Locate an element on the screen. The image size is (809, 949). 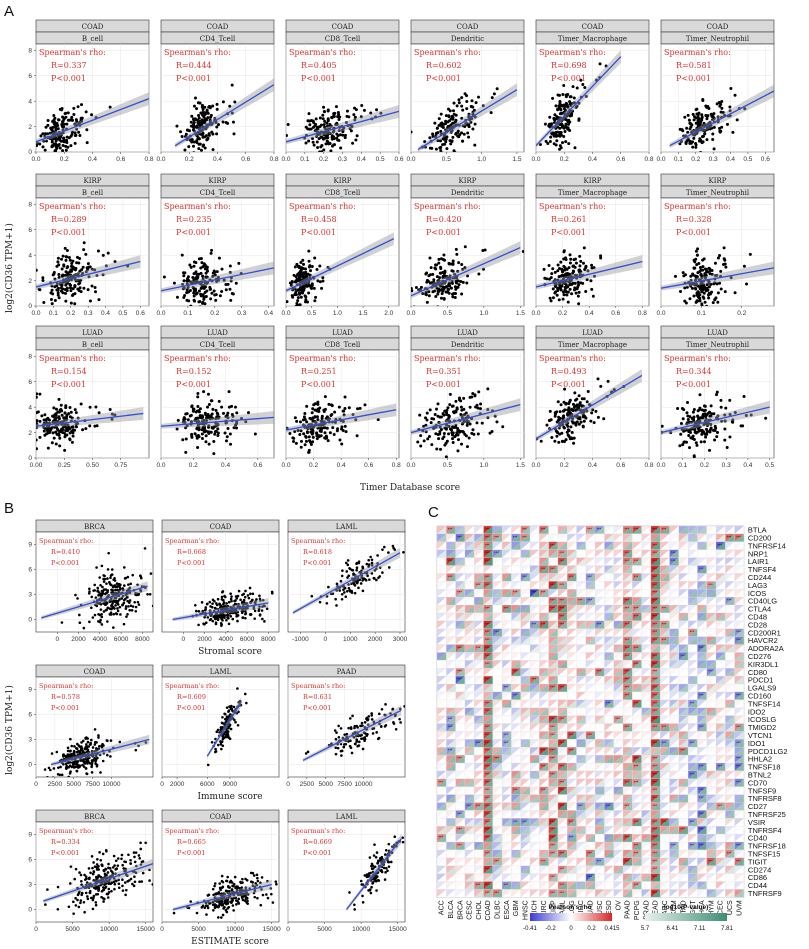
strip-cancer-label: KIRP is located at coordinates (468, 181).